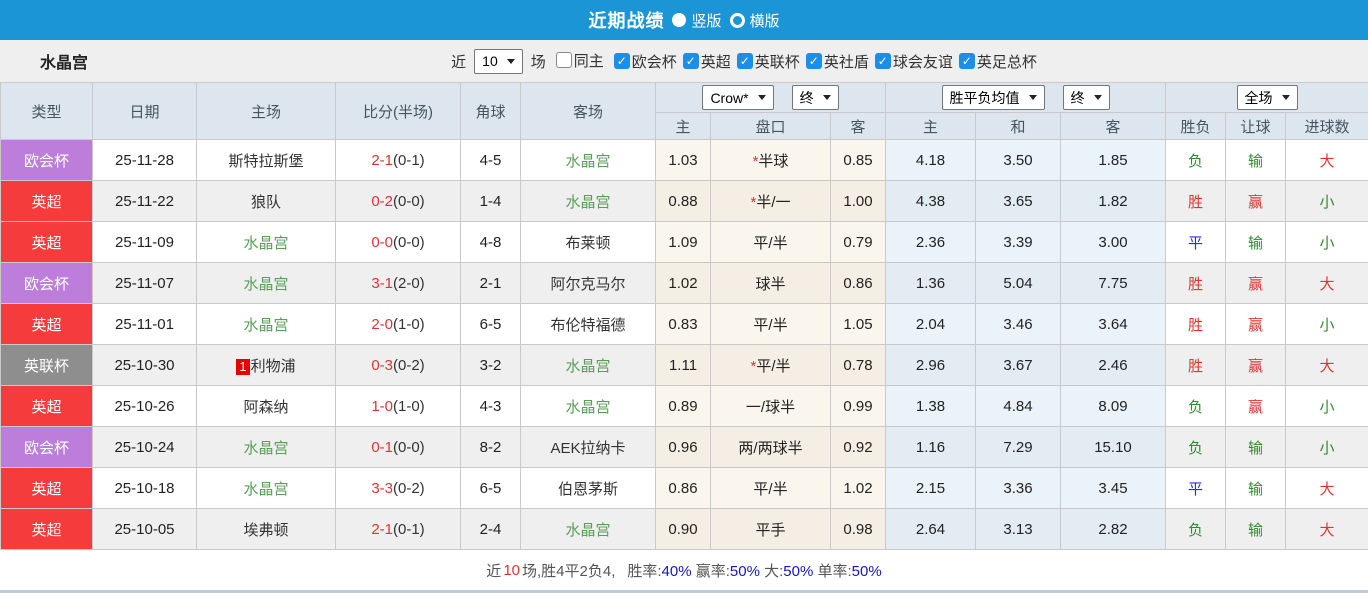 Image resolution: width=1368 pixels, height=593 pixels. I want to click on team-link: 斯特拉斯堡, so click(266, 161).